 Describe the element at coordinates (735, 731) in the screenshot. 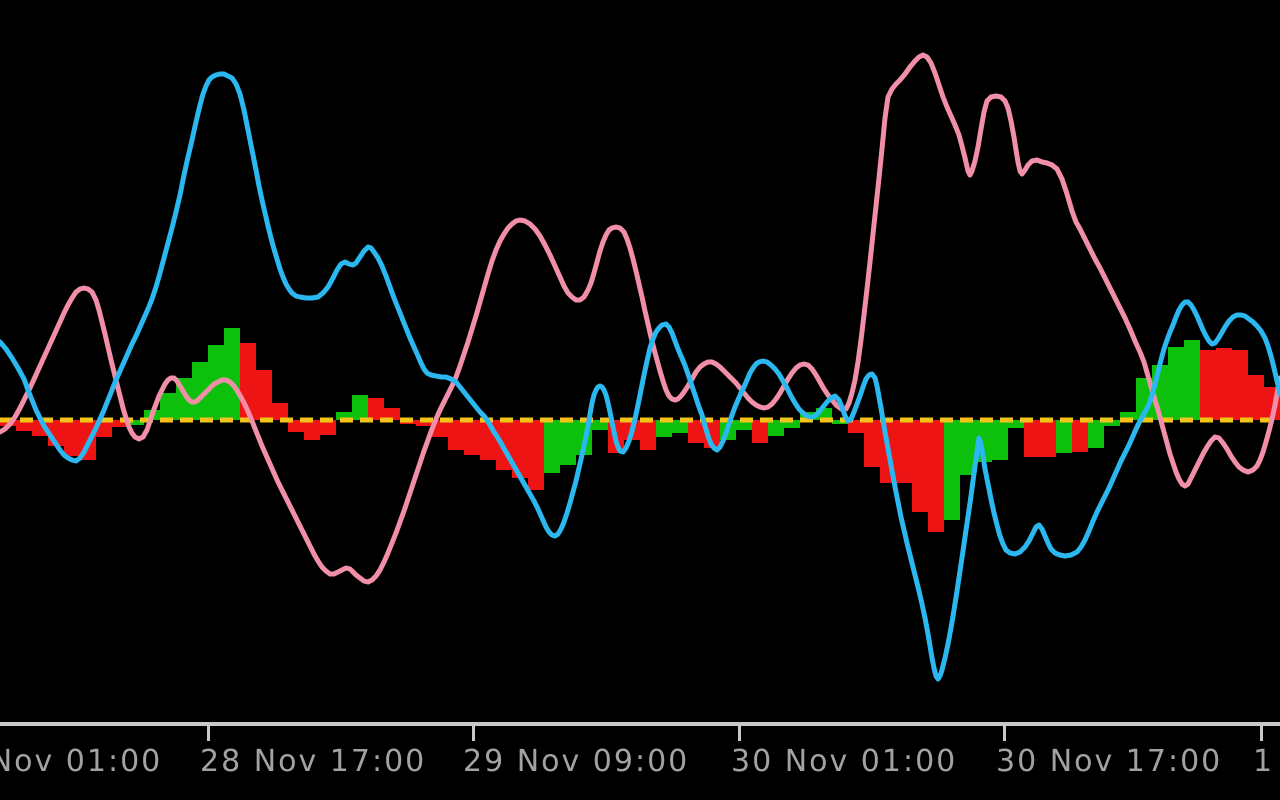

I see `time-axis-ticks` at that location.